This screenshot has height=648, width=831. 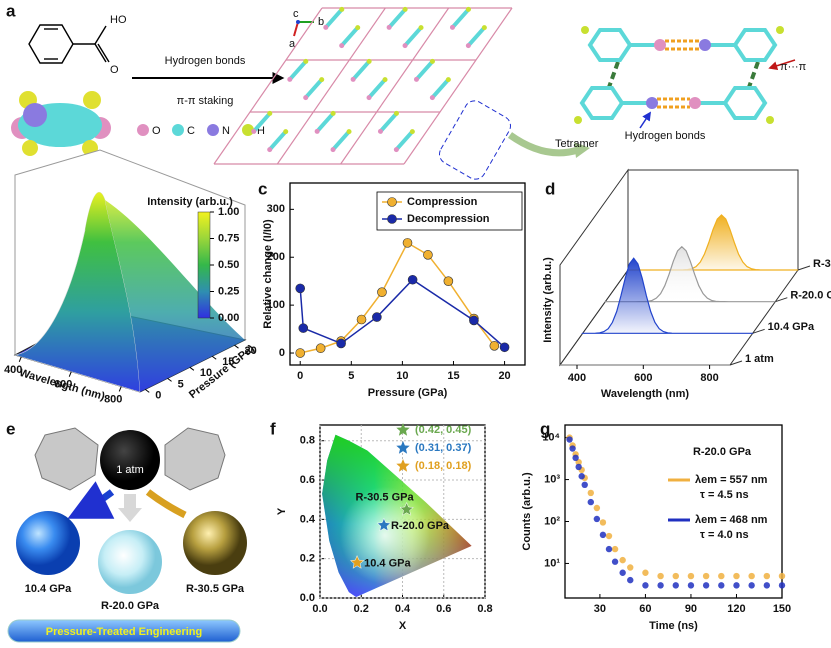 I want to click on x-axis-label: Pressure (GPa), so click(x=408, y=393).